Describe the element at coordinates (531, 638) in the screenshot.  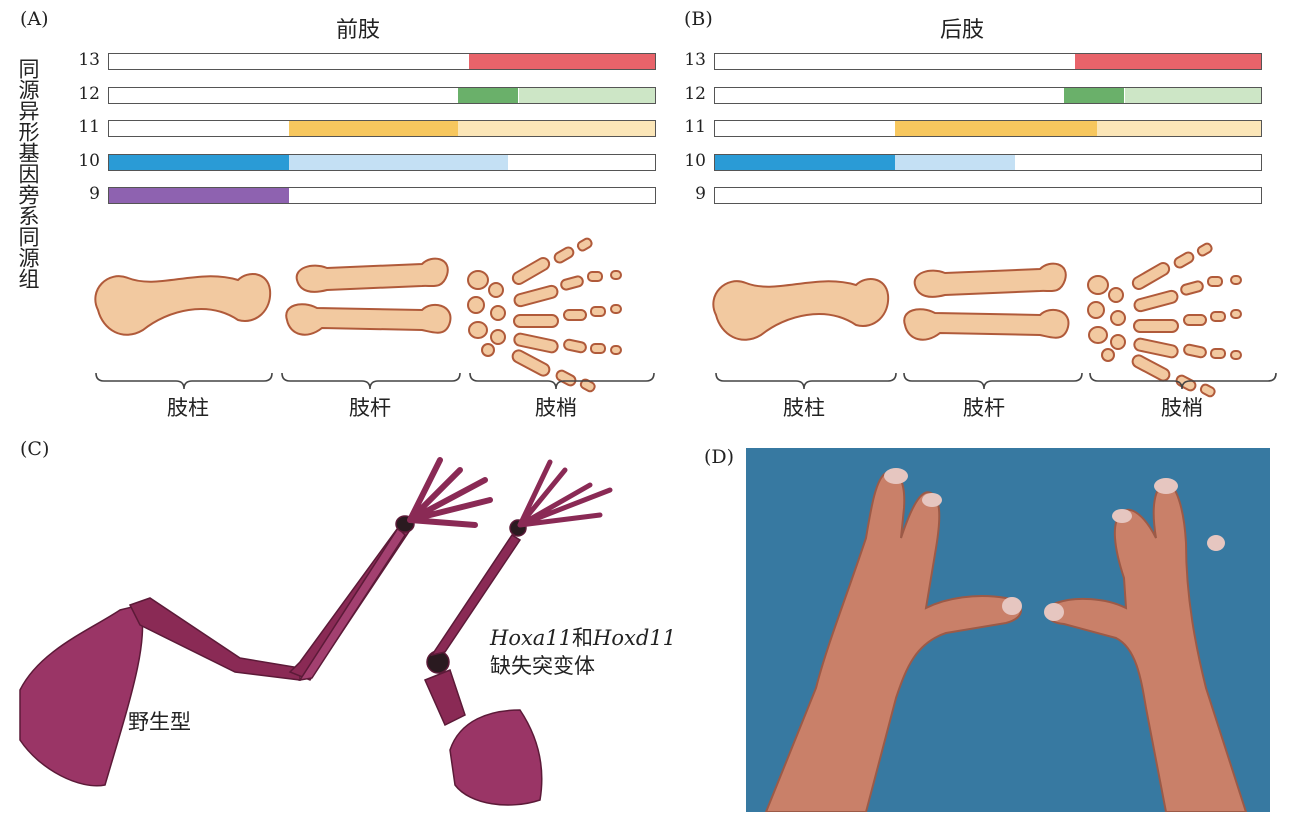
I see `hoxa11-gene: Hoxa11` at that location.